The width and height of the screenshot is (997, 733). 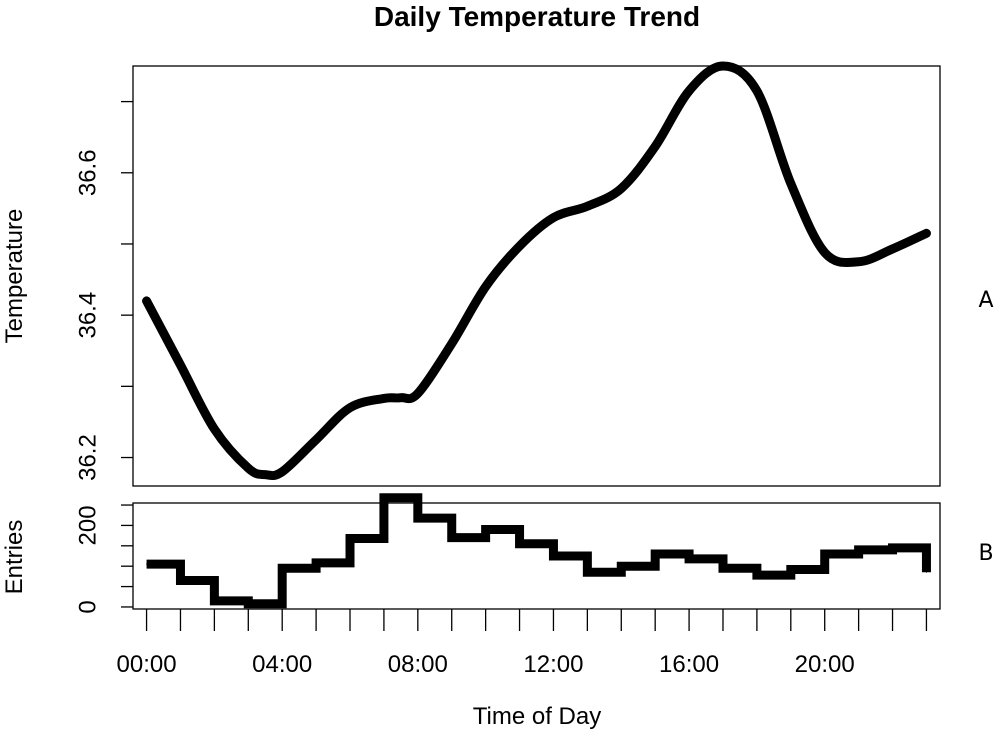 What do you see at coordinates (536, 556) in the screenshot?
I see `entries-plot-frame` at bounding box center [536, 556].